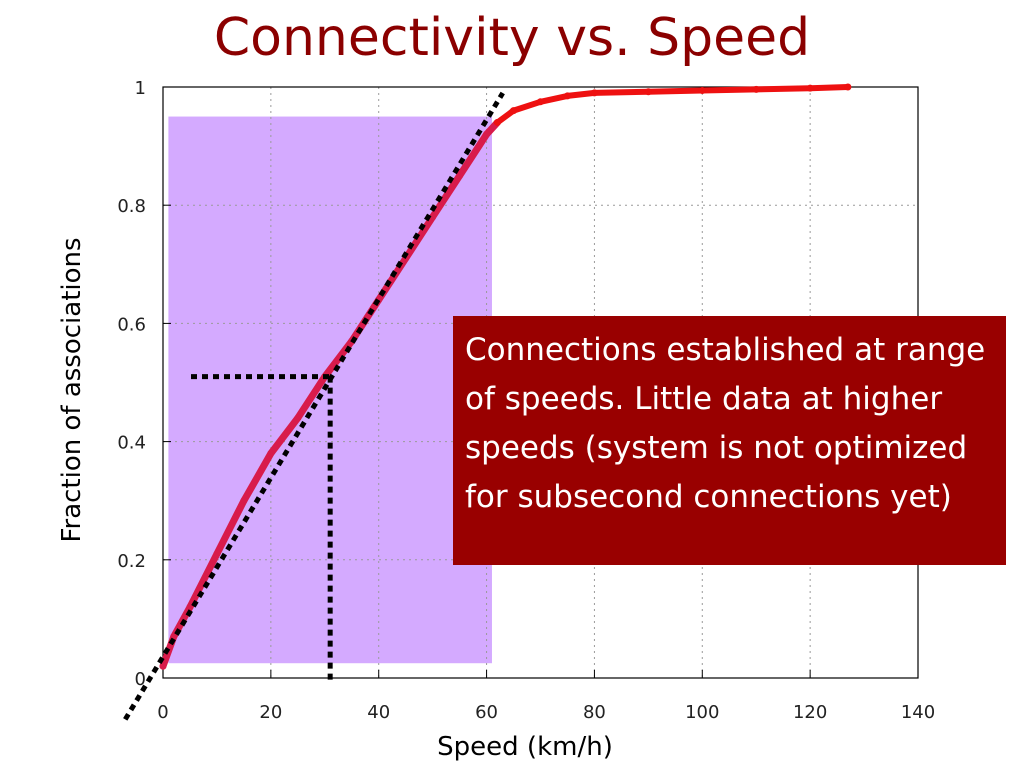 The width and height of the screenshot is (1024, 768). Describe the element at coordinates (672, 105) in the screenshot. I see `cdf-curve-upper` at that location.